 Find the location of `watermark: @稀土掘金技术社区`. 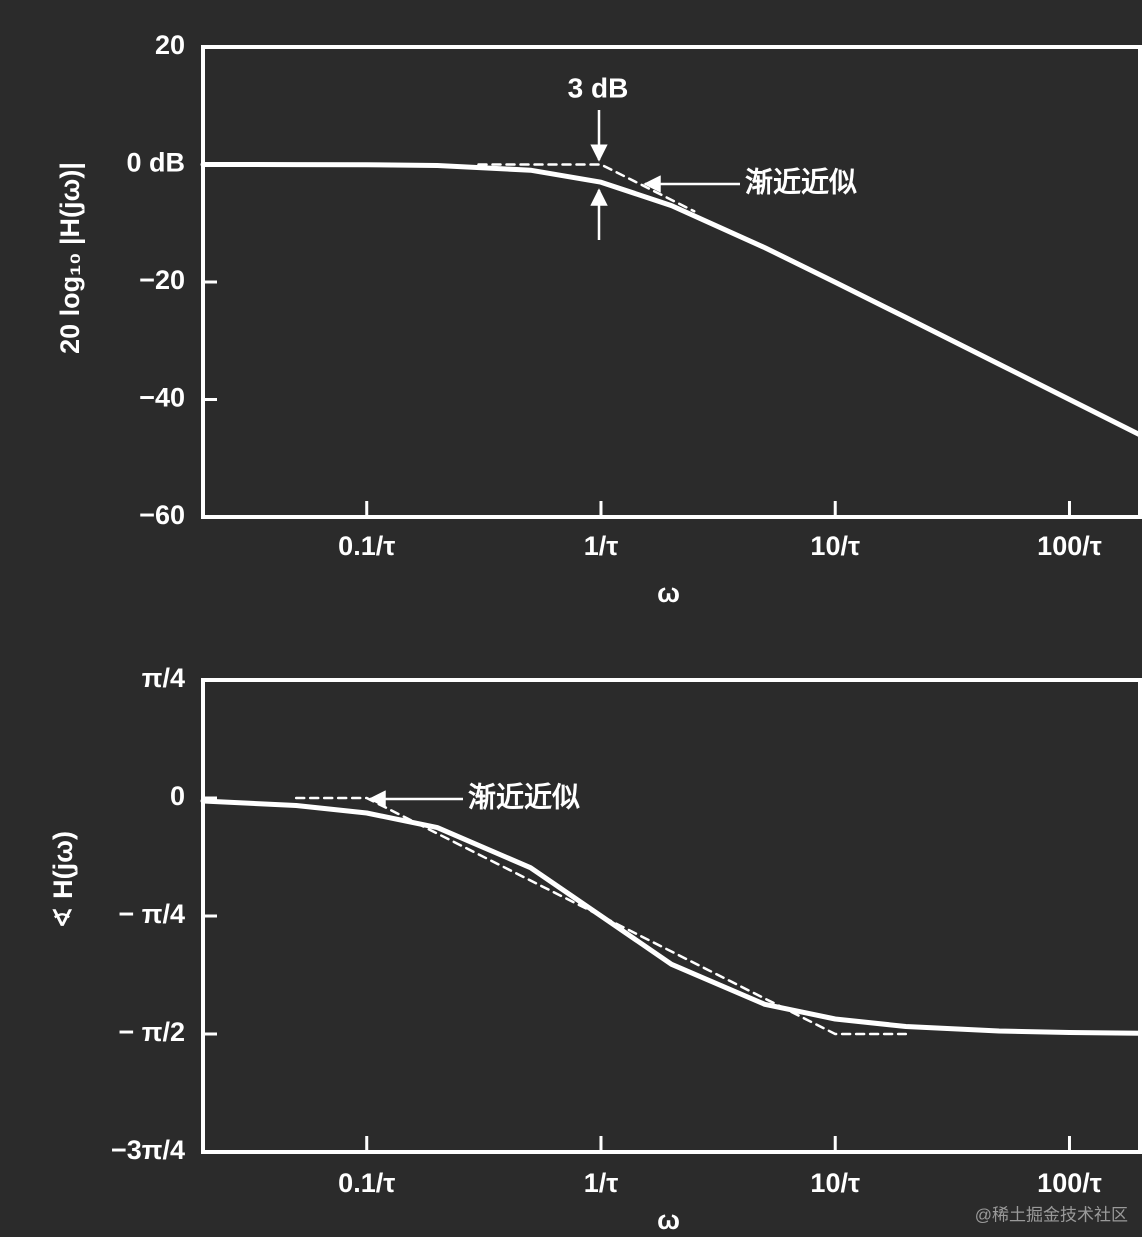

watermark: @稀土掘金技术社区 is located at coordinates (1051, 1214).